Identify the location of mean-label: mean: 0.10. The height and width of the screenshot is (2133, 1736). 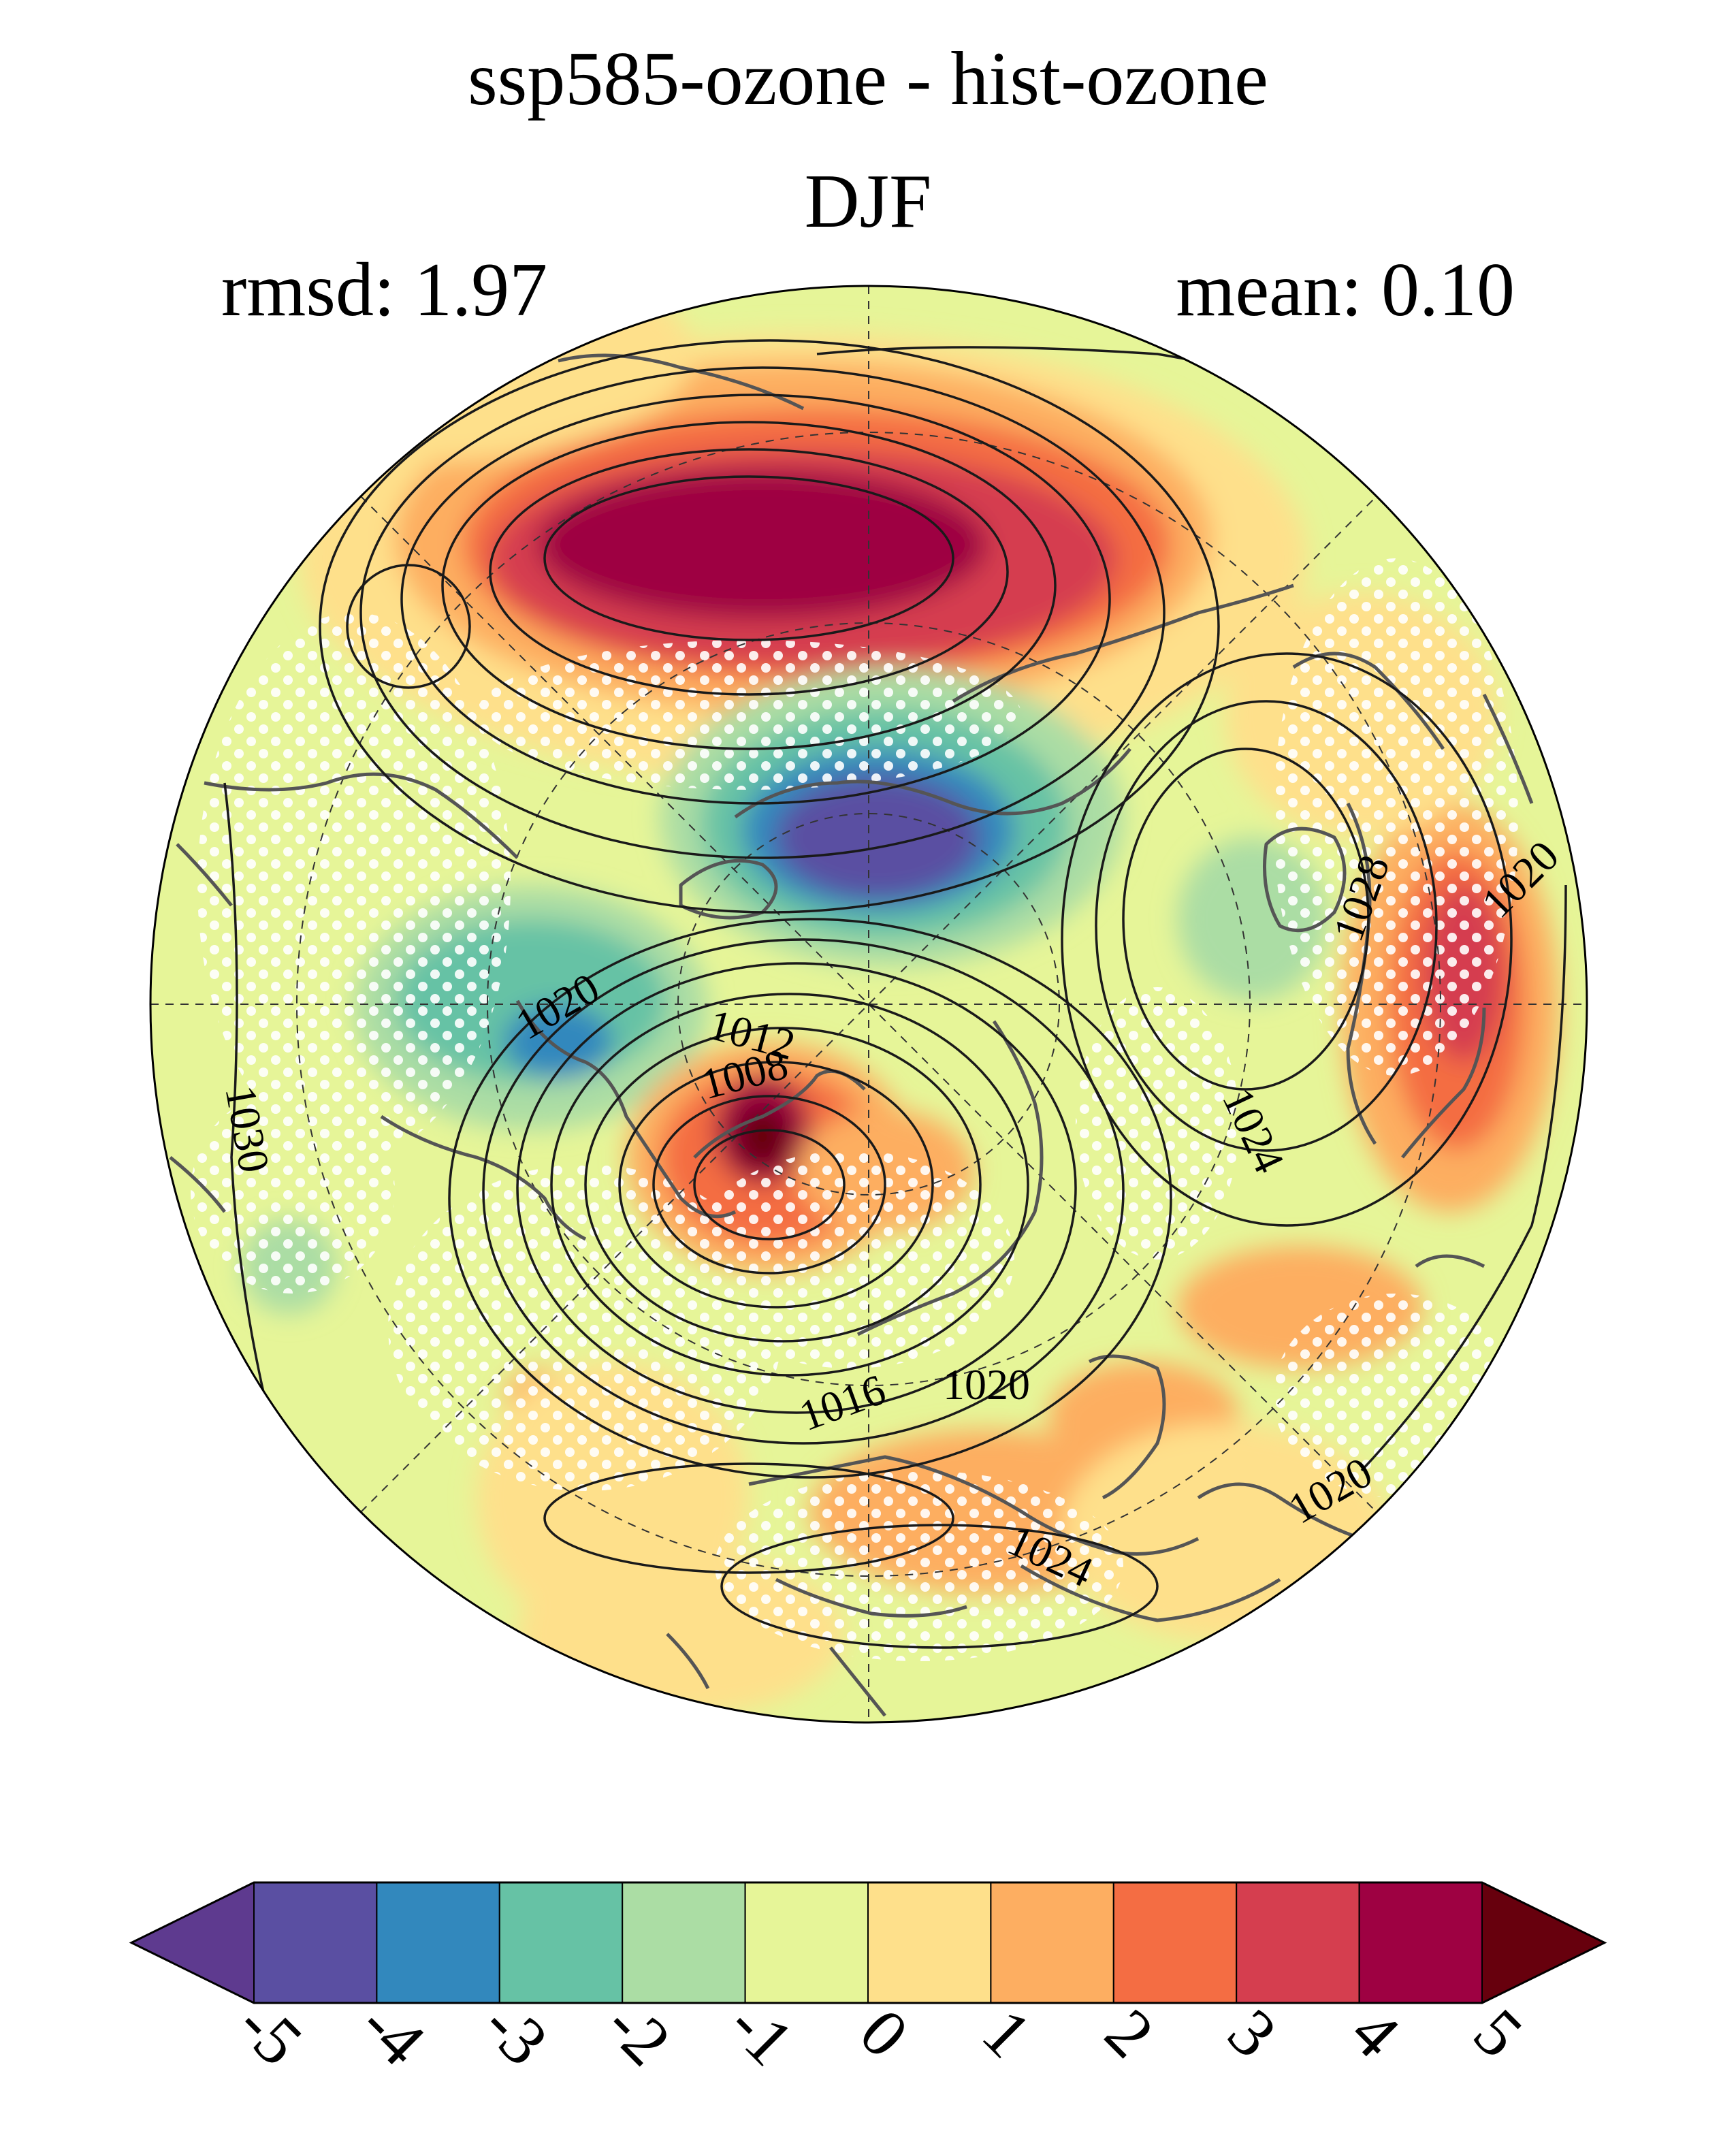
(1345, 290).